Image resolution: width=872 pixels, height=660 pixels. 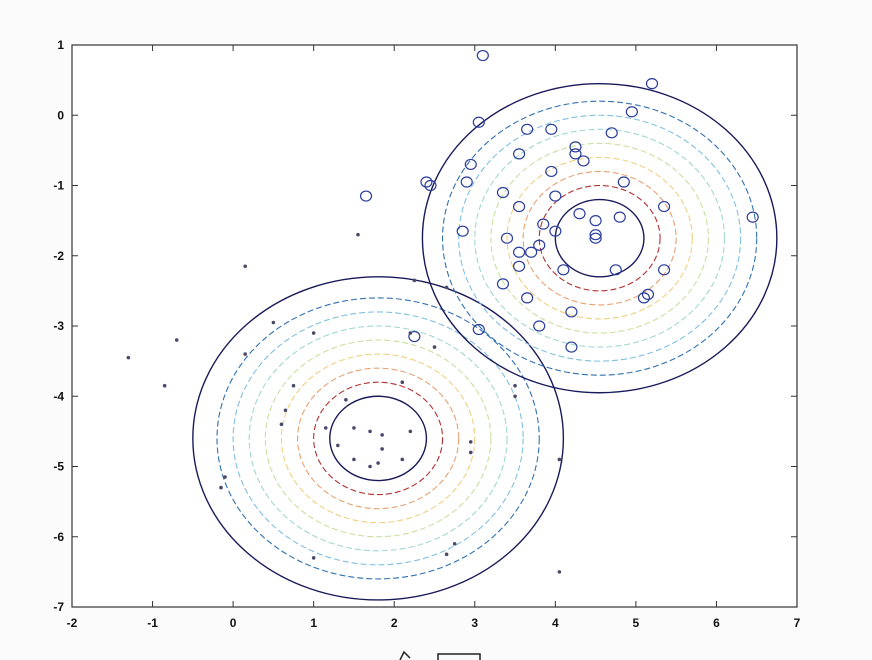 What do you see at coordinates (58, 256) in the screenshot?
I see `y-tick-label: -2` at bounding box center [58, 256].